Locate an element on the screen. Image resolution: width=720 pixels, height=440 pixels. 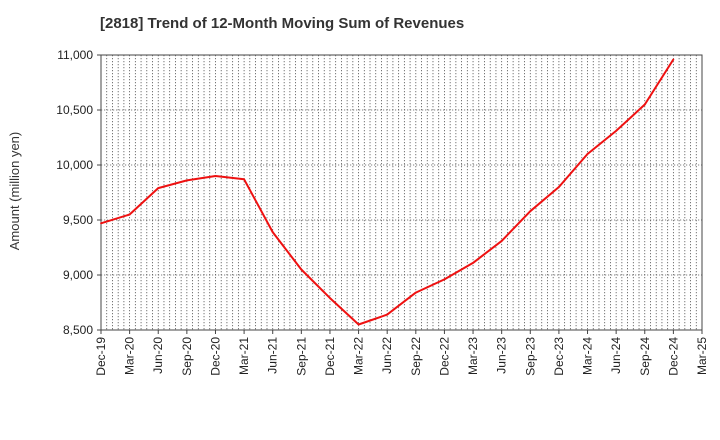
x-tick-label: Jun-20 is located at coordinates (158, 355).